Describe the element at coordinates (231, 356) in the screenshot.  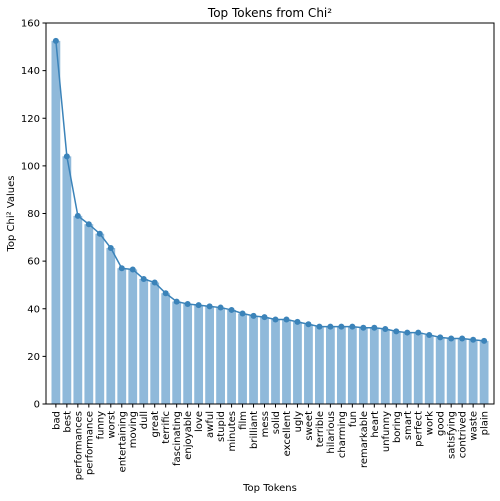
I see `bar-minutes` at that location.